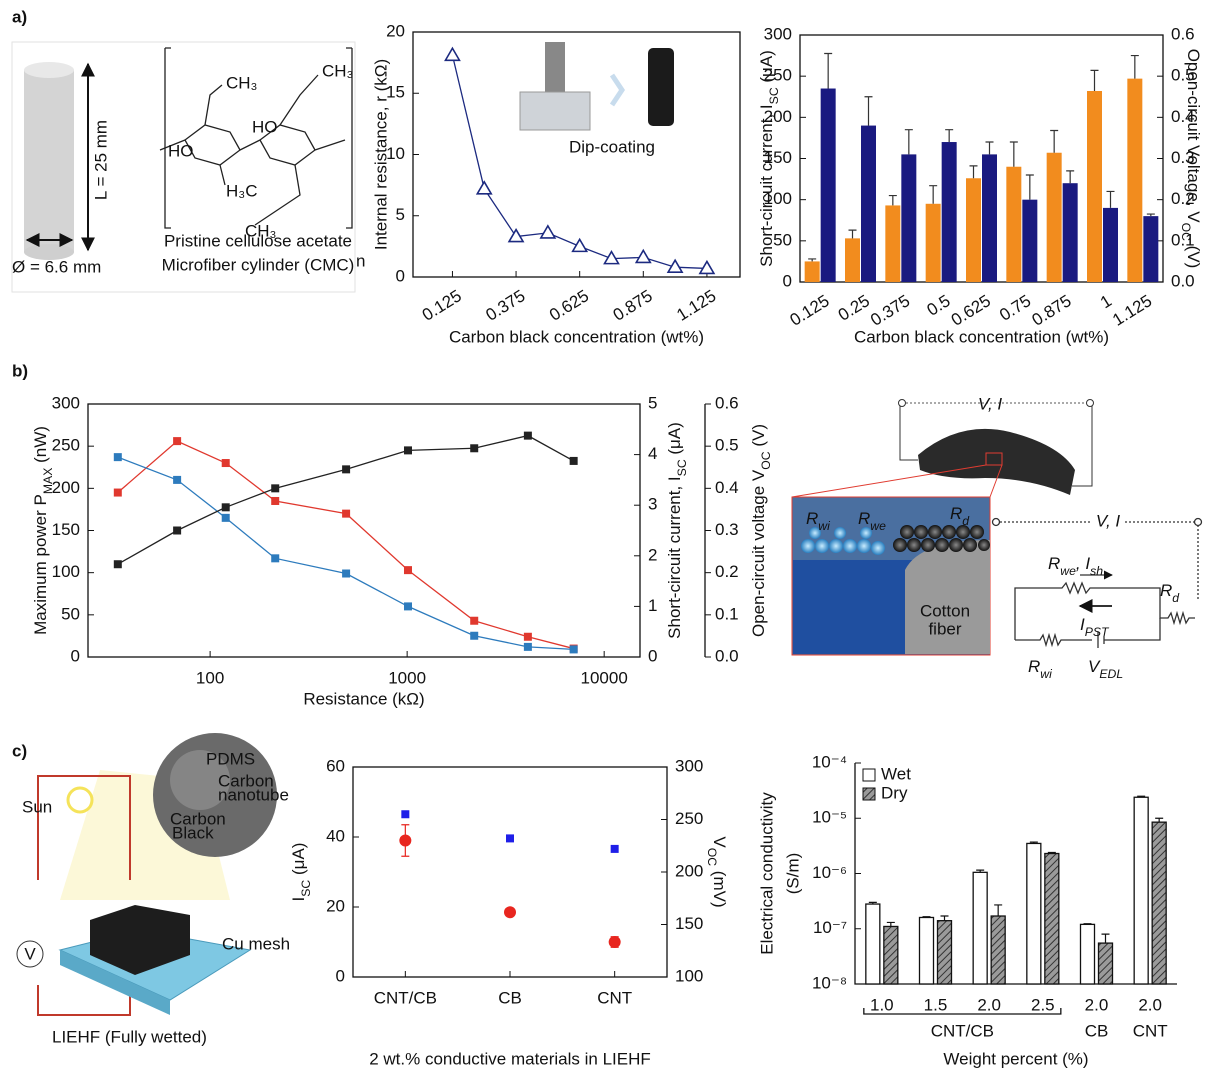 The image size is (1208, 1072). I want to click on y-axis-title: Internal resistance, r (kΩ), so click(380, 154).